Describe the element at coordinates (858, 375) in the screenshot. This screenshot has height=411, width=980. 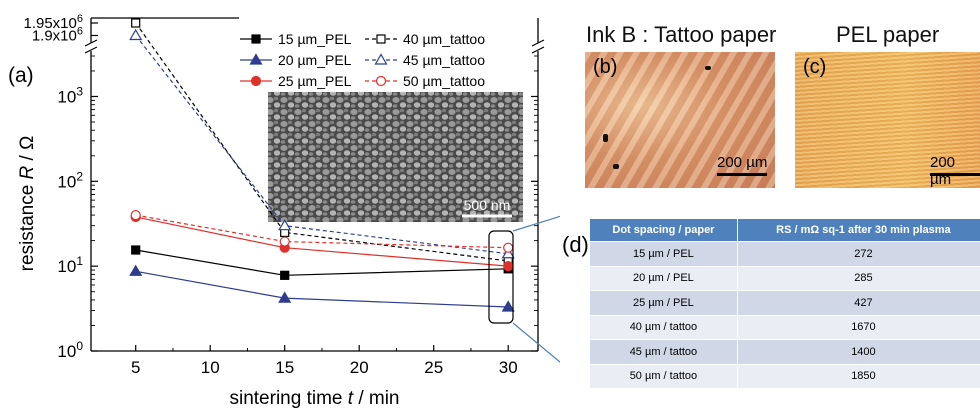
I see `table-cell-rs: 1850` at that location.